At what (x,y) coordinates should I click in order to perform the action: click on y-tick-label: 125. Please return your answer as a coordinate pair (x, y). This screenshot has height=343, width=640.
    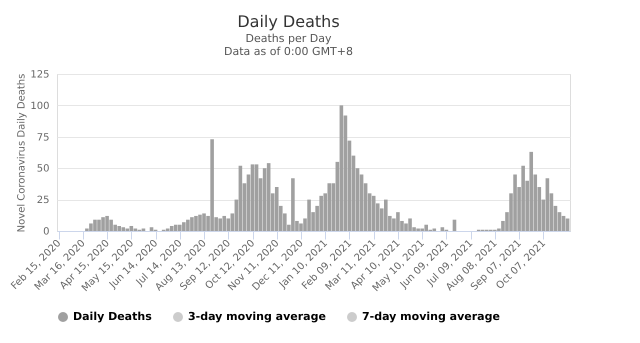
    Looking at the image, I should click on (40, 75).